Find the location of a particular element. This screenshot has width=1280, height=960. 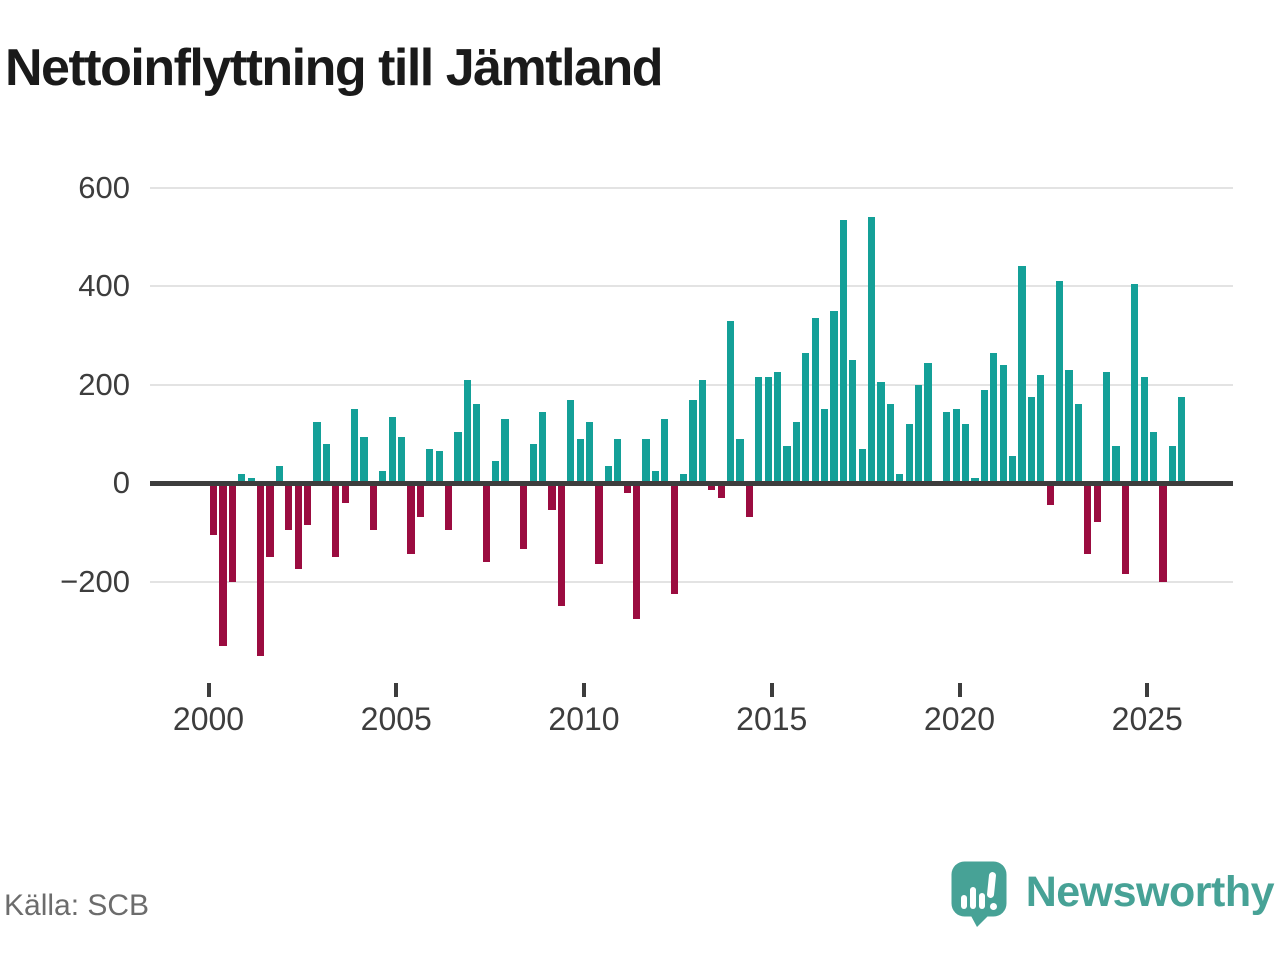

bar-2020Q3 is located at coordinates (984, 436).